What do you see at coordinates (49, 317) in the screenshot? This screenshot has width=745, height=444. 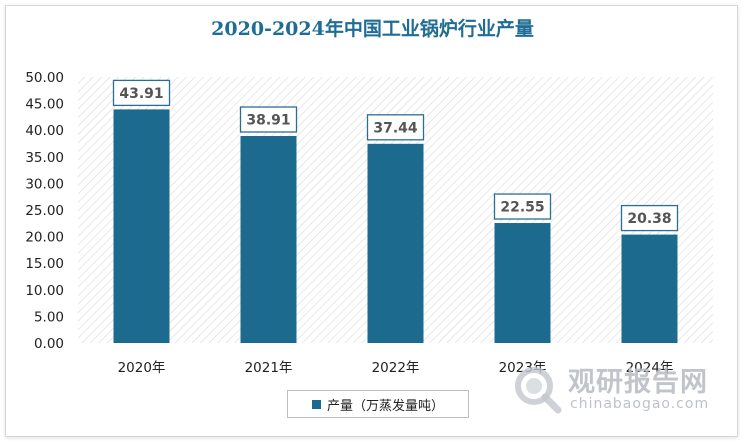 I see `y-tick-label: 5.00` at bounding box center [49, 317].